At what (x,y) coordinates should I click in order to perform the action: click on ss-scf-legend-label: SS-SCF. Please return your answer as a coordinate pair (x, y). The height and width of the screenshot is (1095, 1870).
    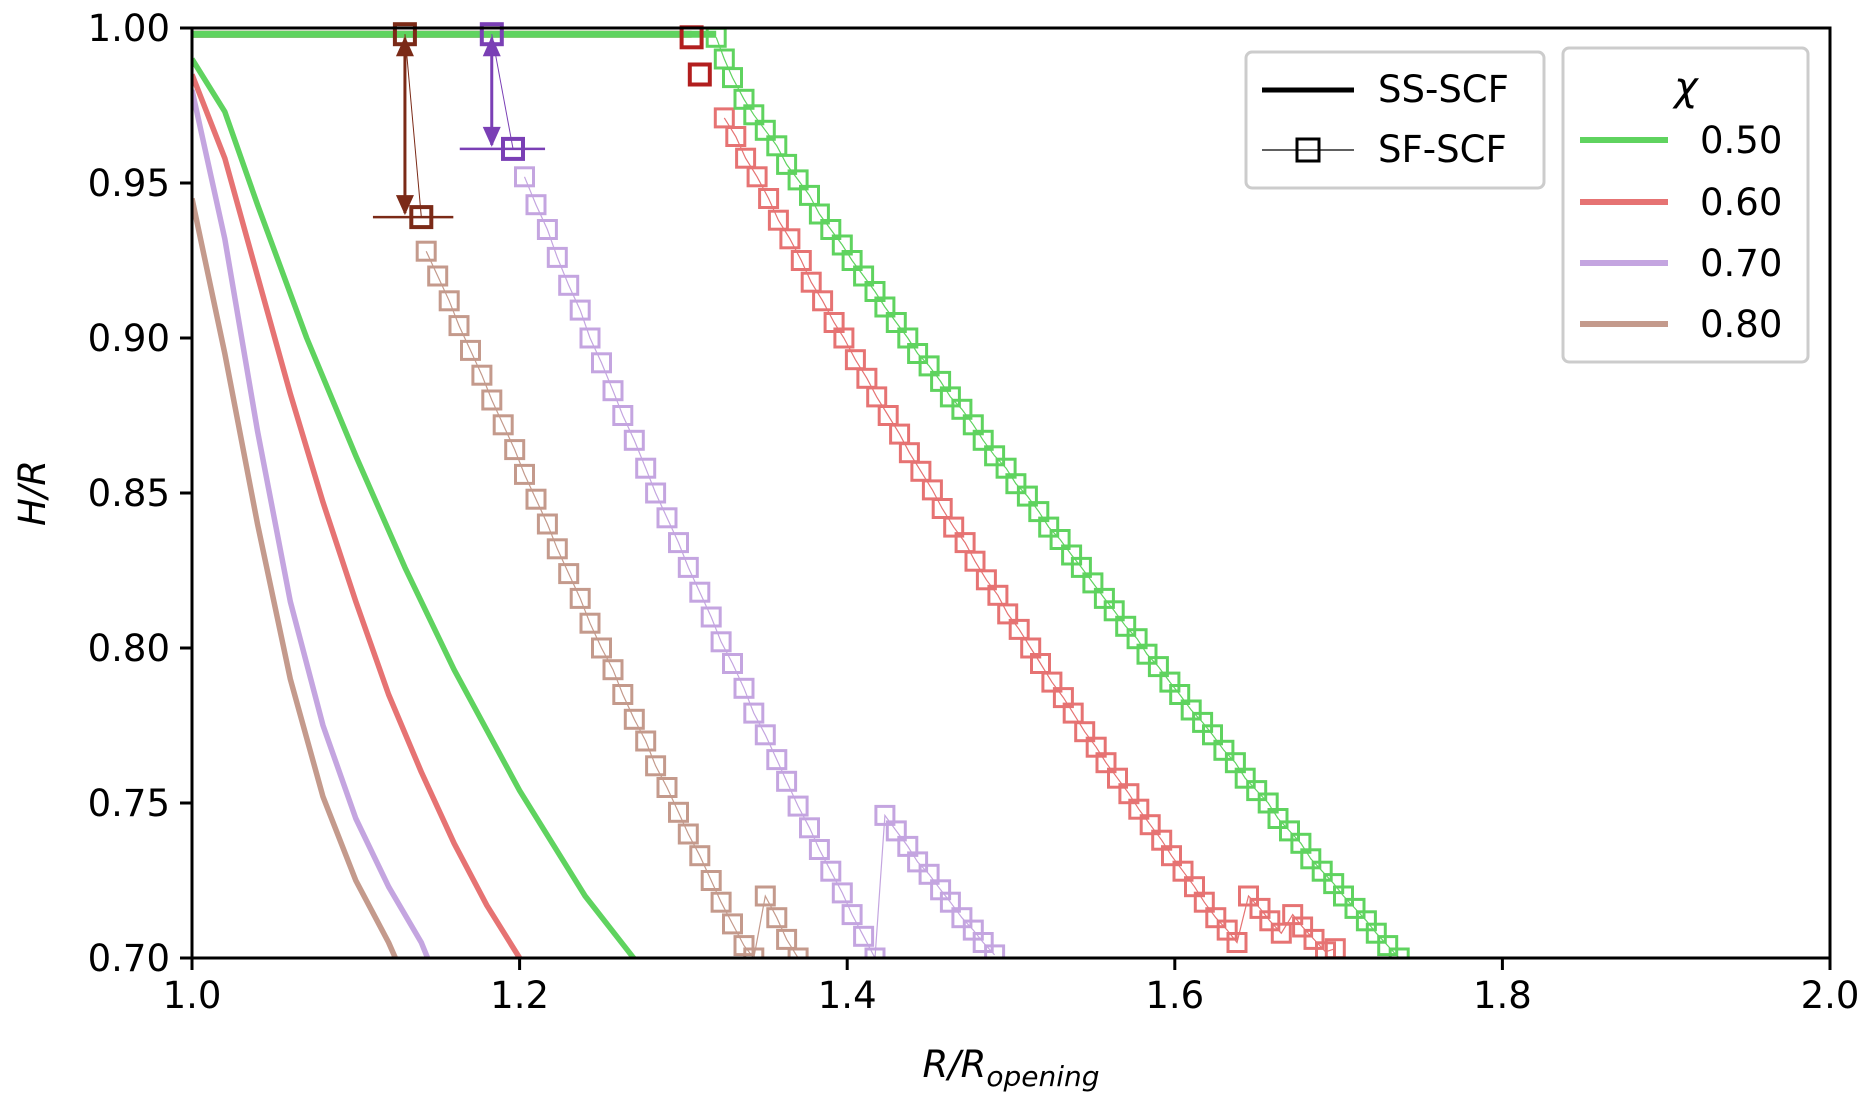
    Looking at the image, I should click on (1443, 89).